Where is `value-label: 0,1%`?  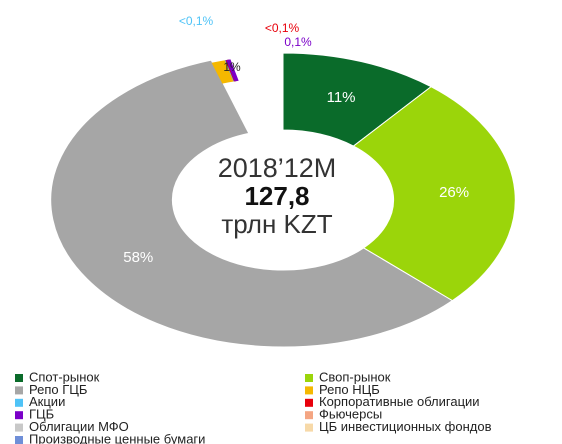
value-label: 0,1% is located at coordinates (298, 42).